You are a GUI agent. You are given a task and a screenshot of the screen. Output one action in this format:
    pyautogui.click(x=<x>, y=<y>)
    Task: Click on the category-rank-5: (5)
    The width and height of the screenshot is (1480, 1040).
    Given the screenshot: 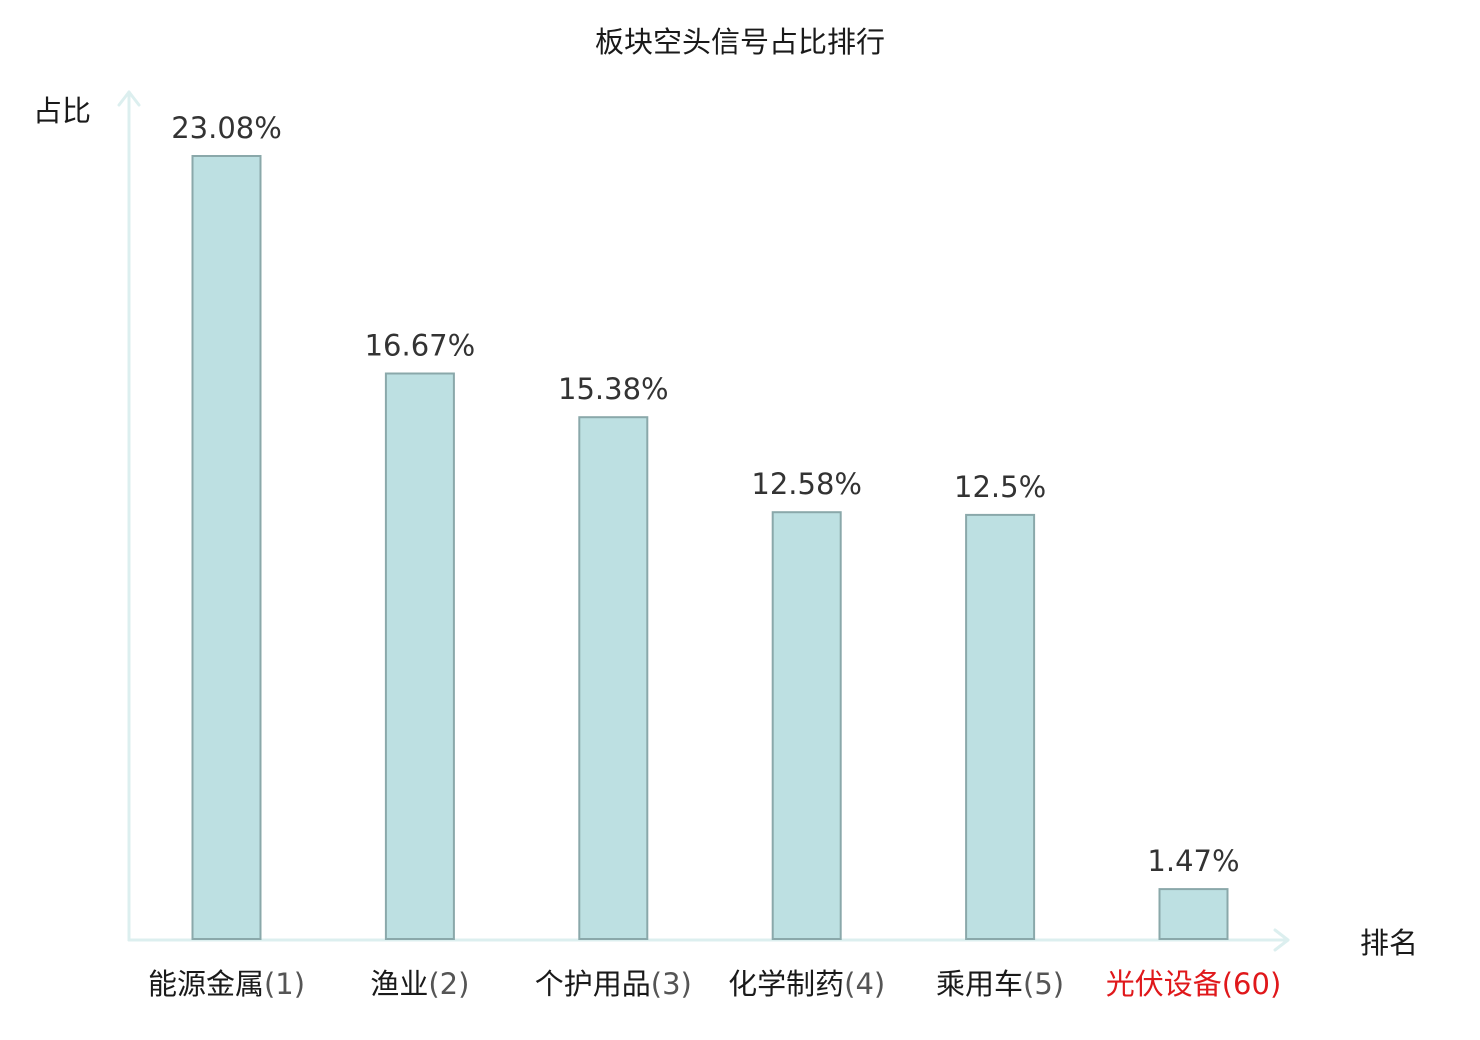 What is the action you would take?
    pyautogui.click(x=1043, y=984)
    